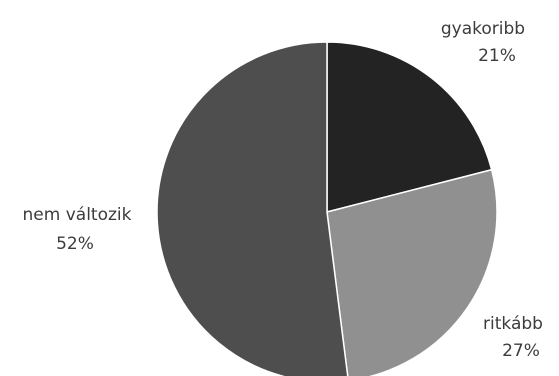 The width and height of the screenshot is (559, 376). What do you see at coordinates (75, 244) in the screenshot?
I see `slice-value-nem-valtozik: 52%` at bounding box center [75, 244].